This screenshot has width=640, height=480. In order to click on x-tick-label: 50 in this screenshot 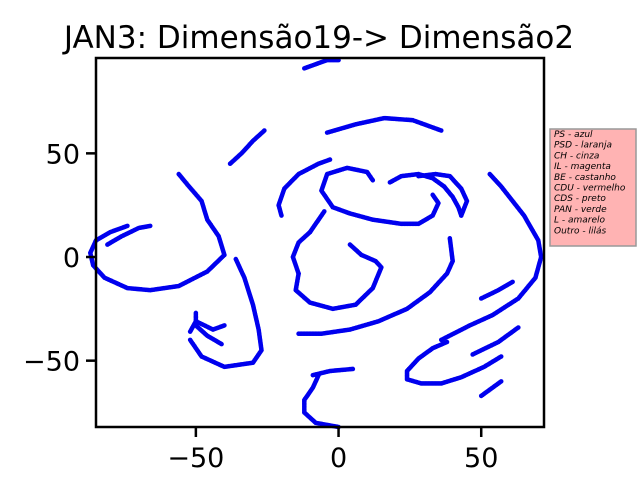, I will do `click(481, 458)`.